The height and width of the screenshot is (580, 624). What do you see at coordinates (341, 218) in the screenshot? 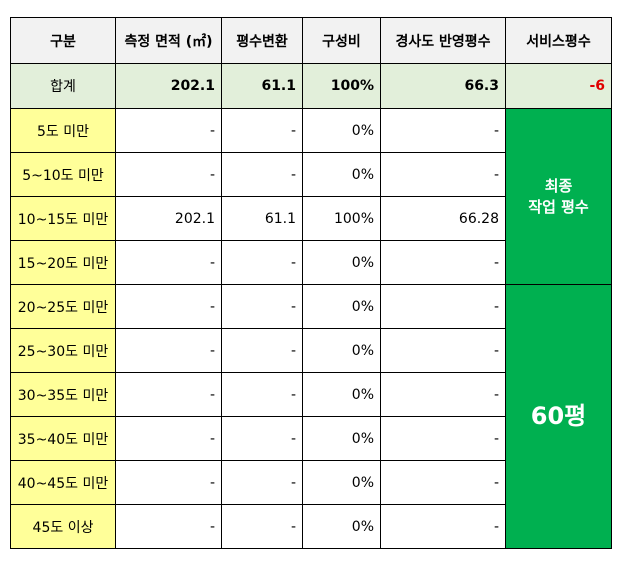
I see `row-ratio: 100%` at bounding box center [341, 218].